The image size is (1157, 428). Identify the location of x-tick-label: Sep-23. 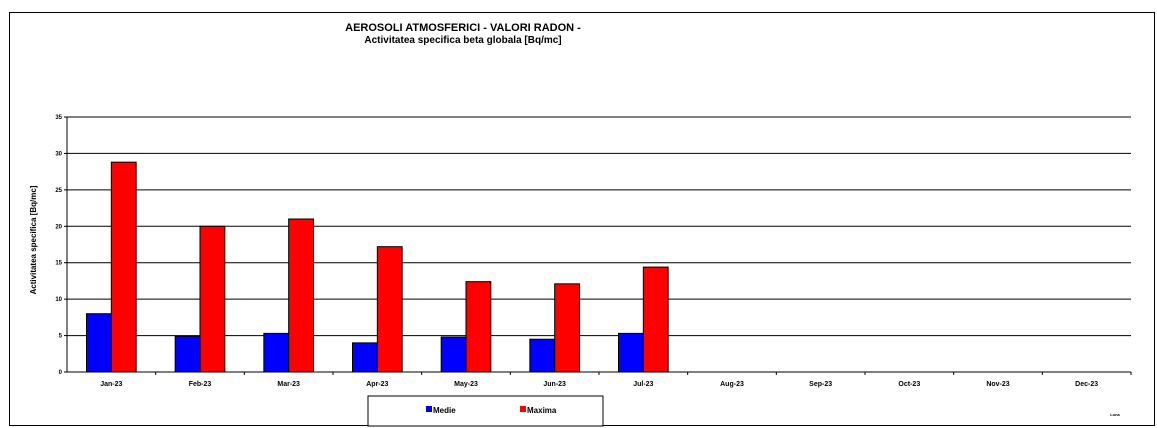
(820, 384).